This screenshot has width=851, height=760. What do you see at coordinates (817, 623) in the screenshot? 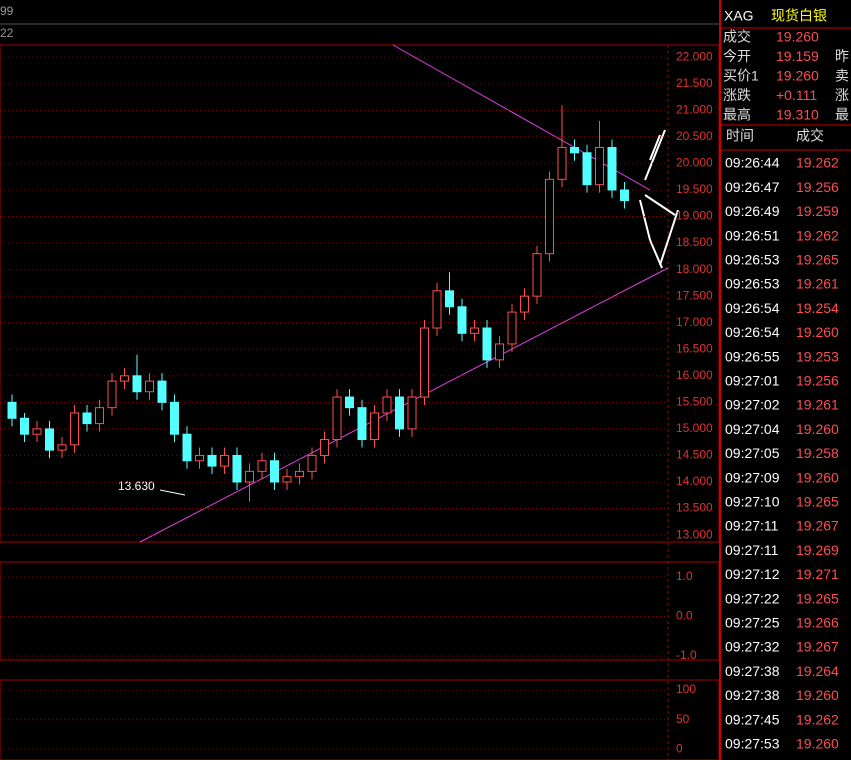
I see `trade-price: 19.266` at bounding box center [817, 623].